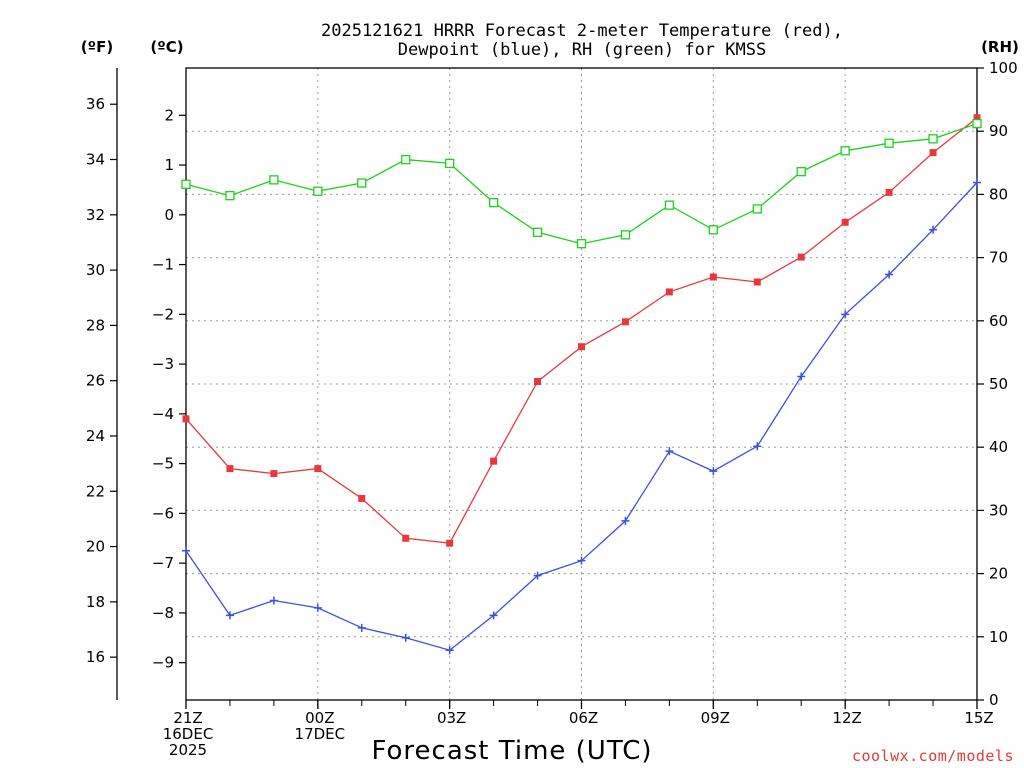 The width and height of the screenshot is (1024, 768). Describe the element at coordinates (95, 215) in the screenshot. I see `fahrenheit-tick-label: 32` at that location.